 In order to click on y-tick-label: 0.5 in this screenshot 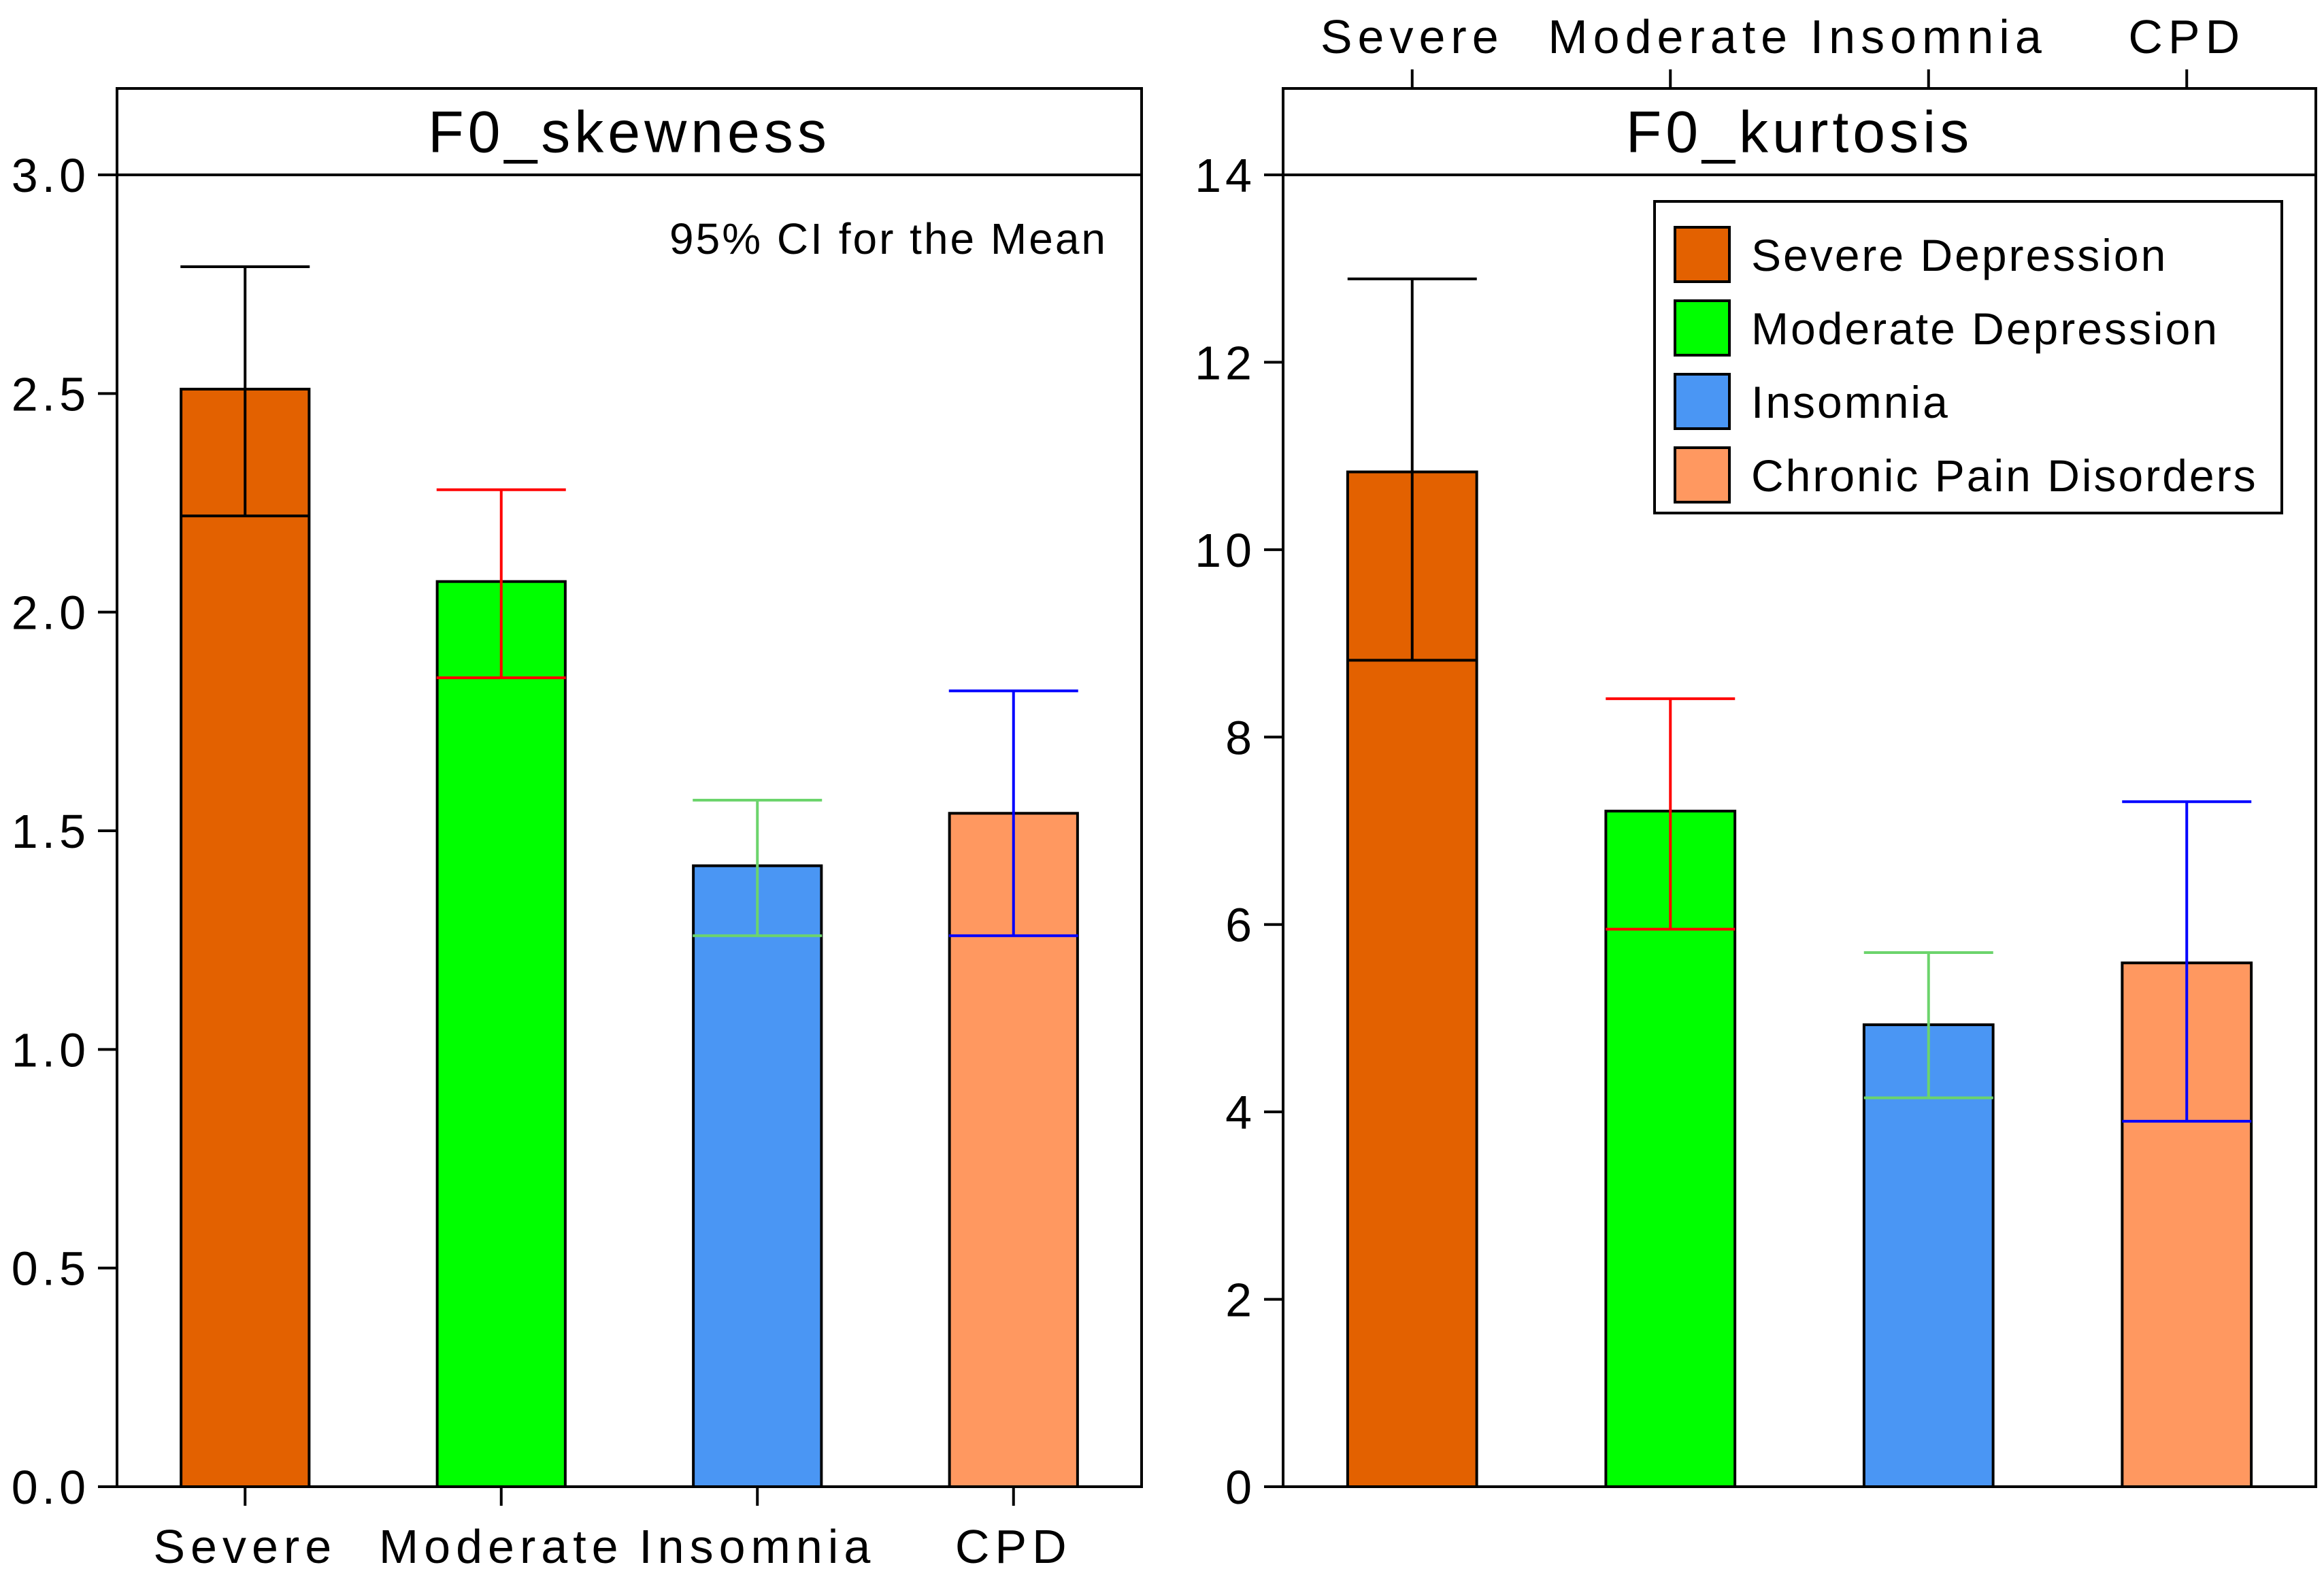, I will do `click(51, 1269)`.